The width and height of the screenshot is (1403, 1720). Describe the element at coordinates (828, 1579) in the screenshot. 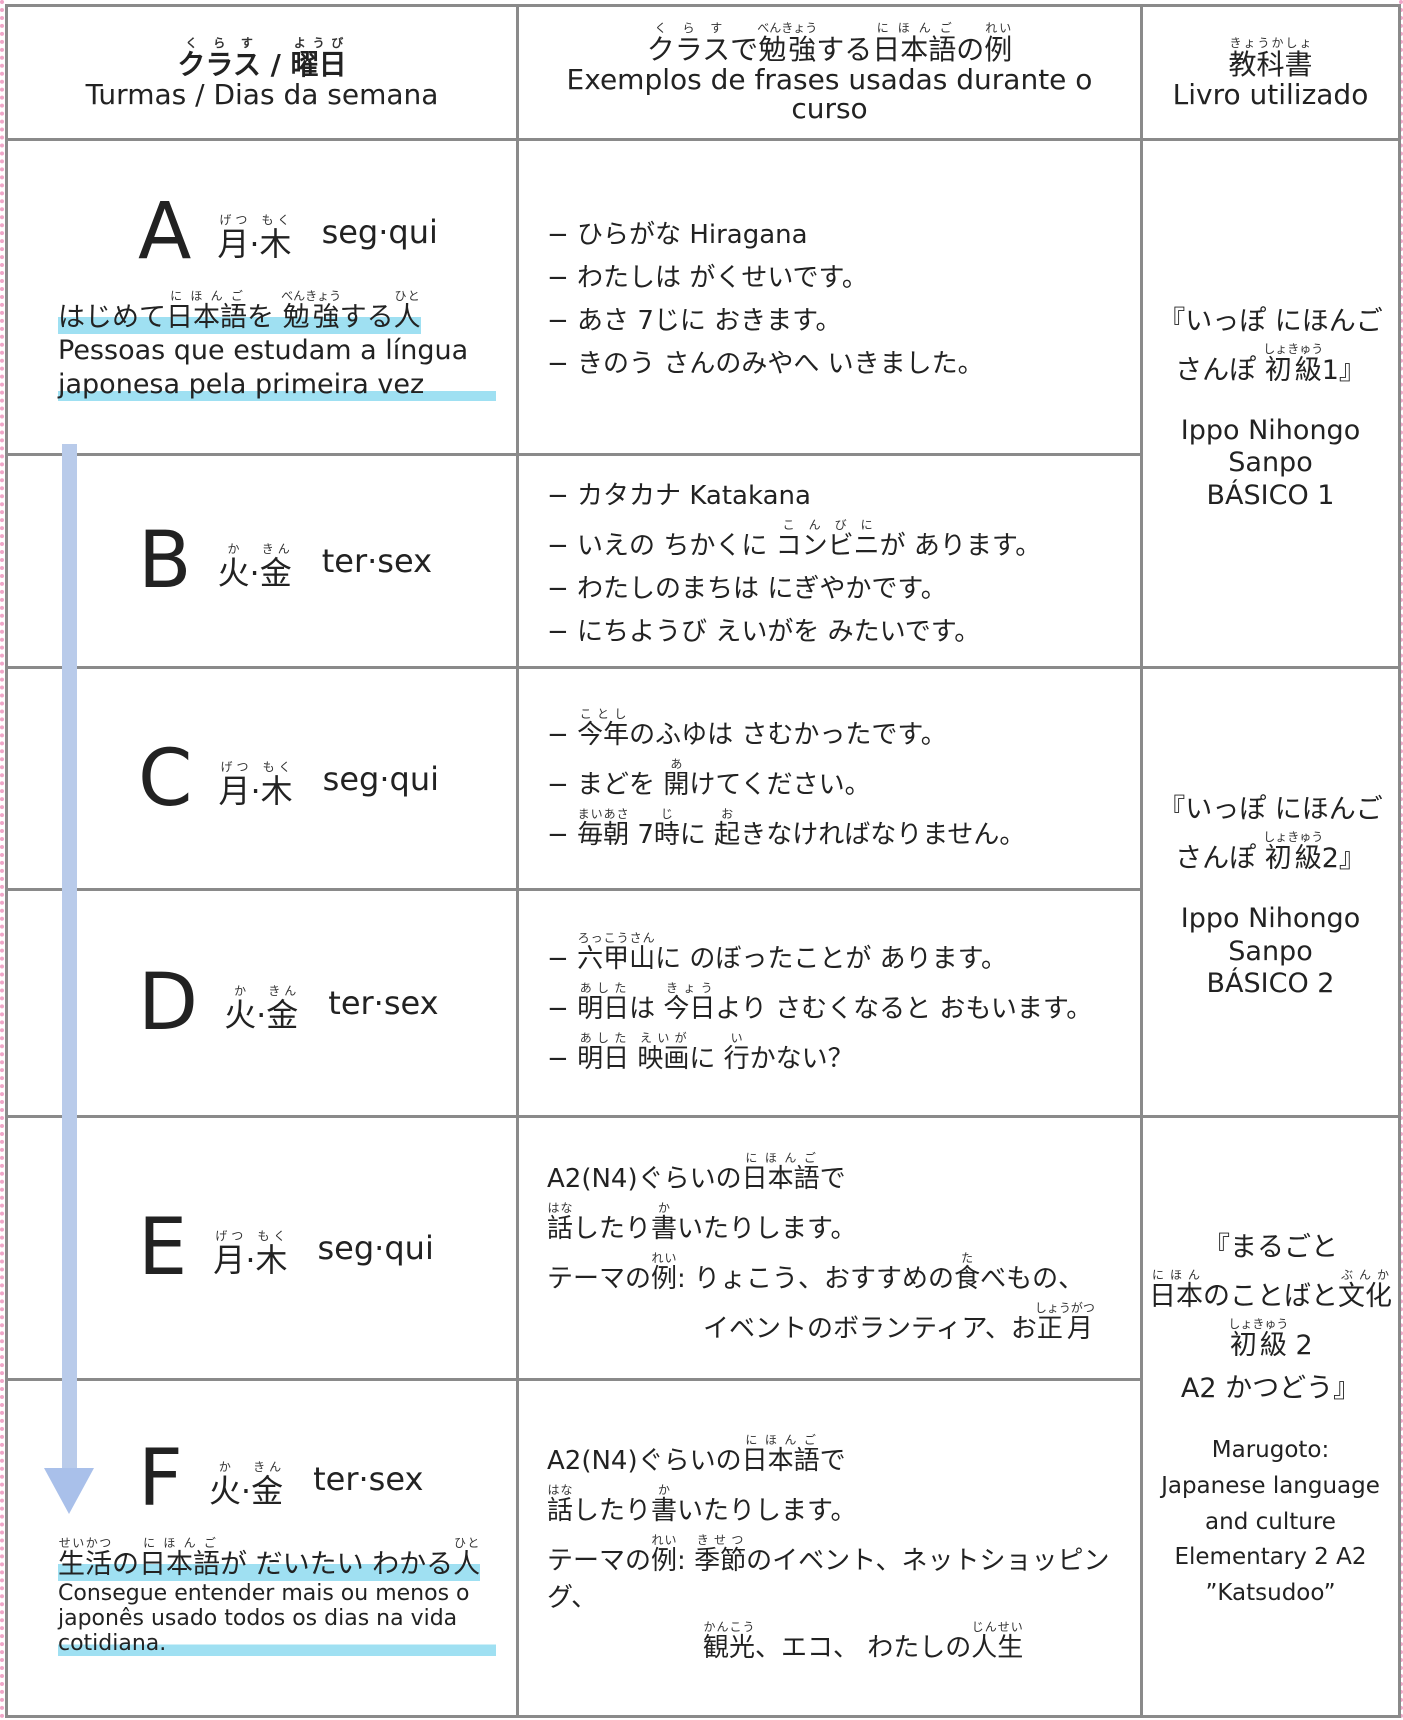

I see `text: のイベント、ネットショッピング、` at that location.